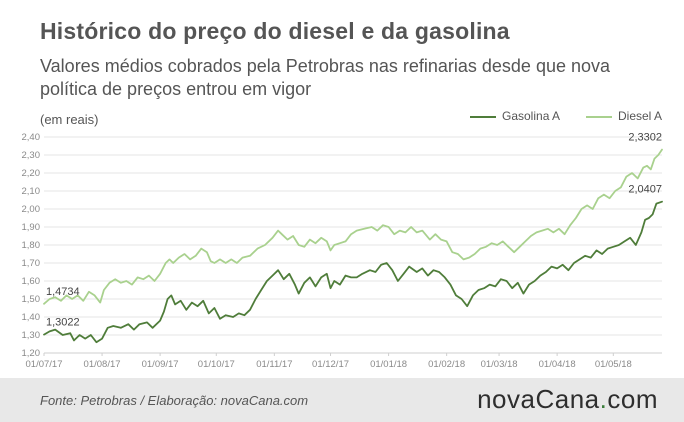 The width and height of the screenshot is (684, 422). Describe the element at coordinates (483, 117) in the screenshot. I see `legend-swatch-gasolina` at that location.